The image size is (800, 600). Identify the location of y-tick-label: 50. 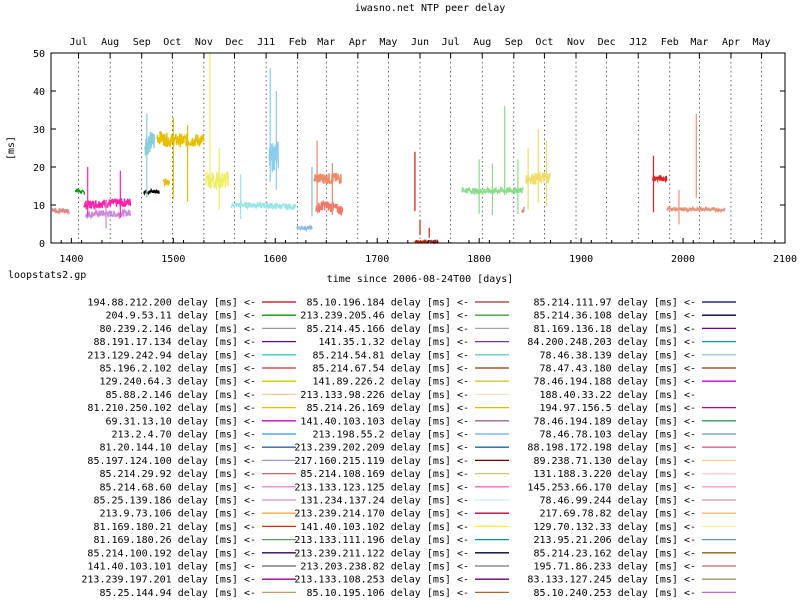
(39, 54).